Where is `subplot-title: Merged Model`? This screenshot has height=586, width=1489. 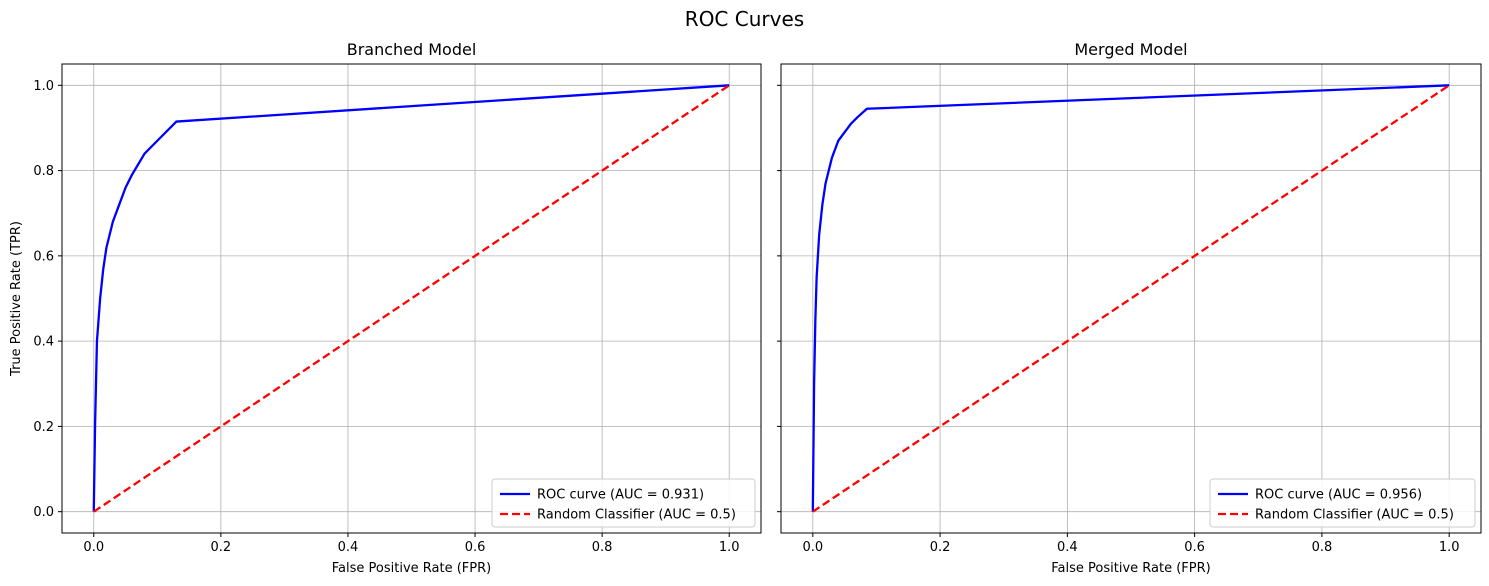
subplot-title: Merged Model is located at coordinates (1130, 49).